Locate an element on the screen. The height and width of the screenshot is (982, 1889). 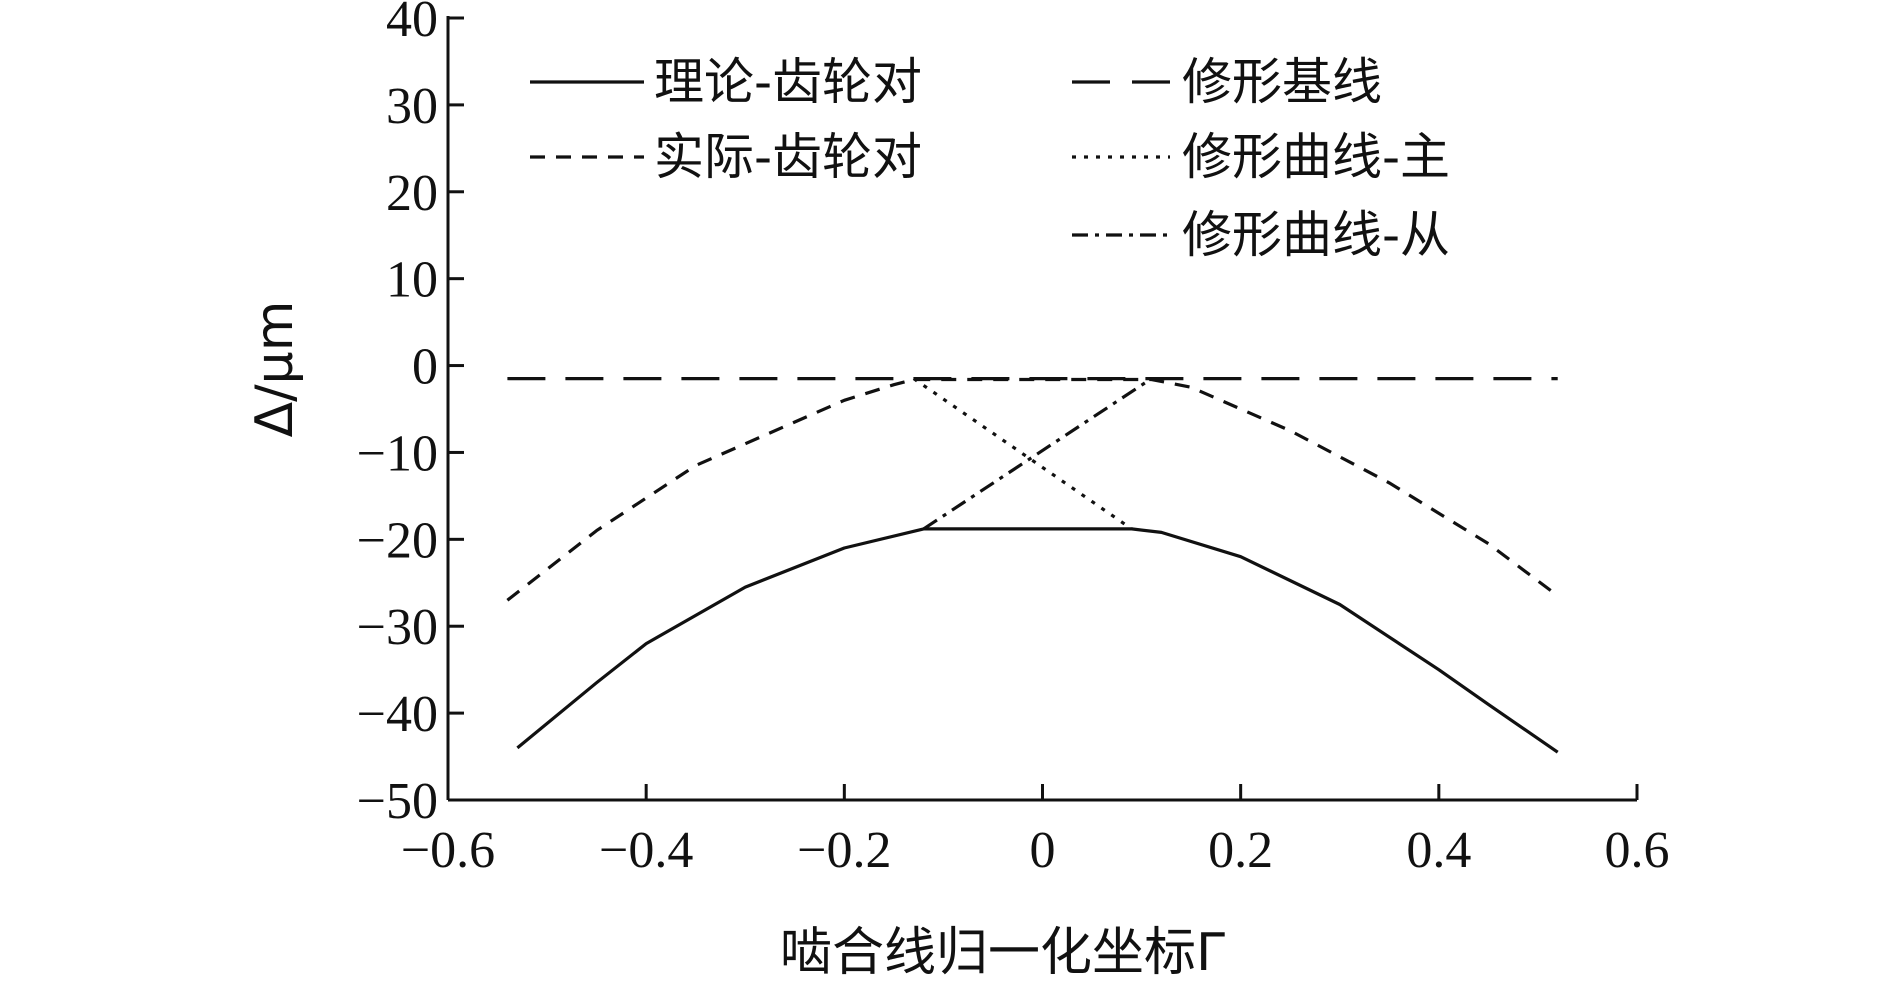
x-tick-label: 0.4 is located at coordinates (1438, 850).